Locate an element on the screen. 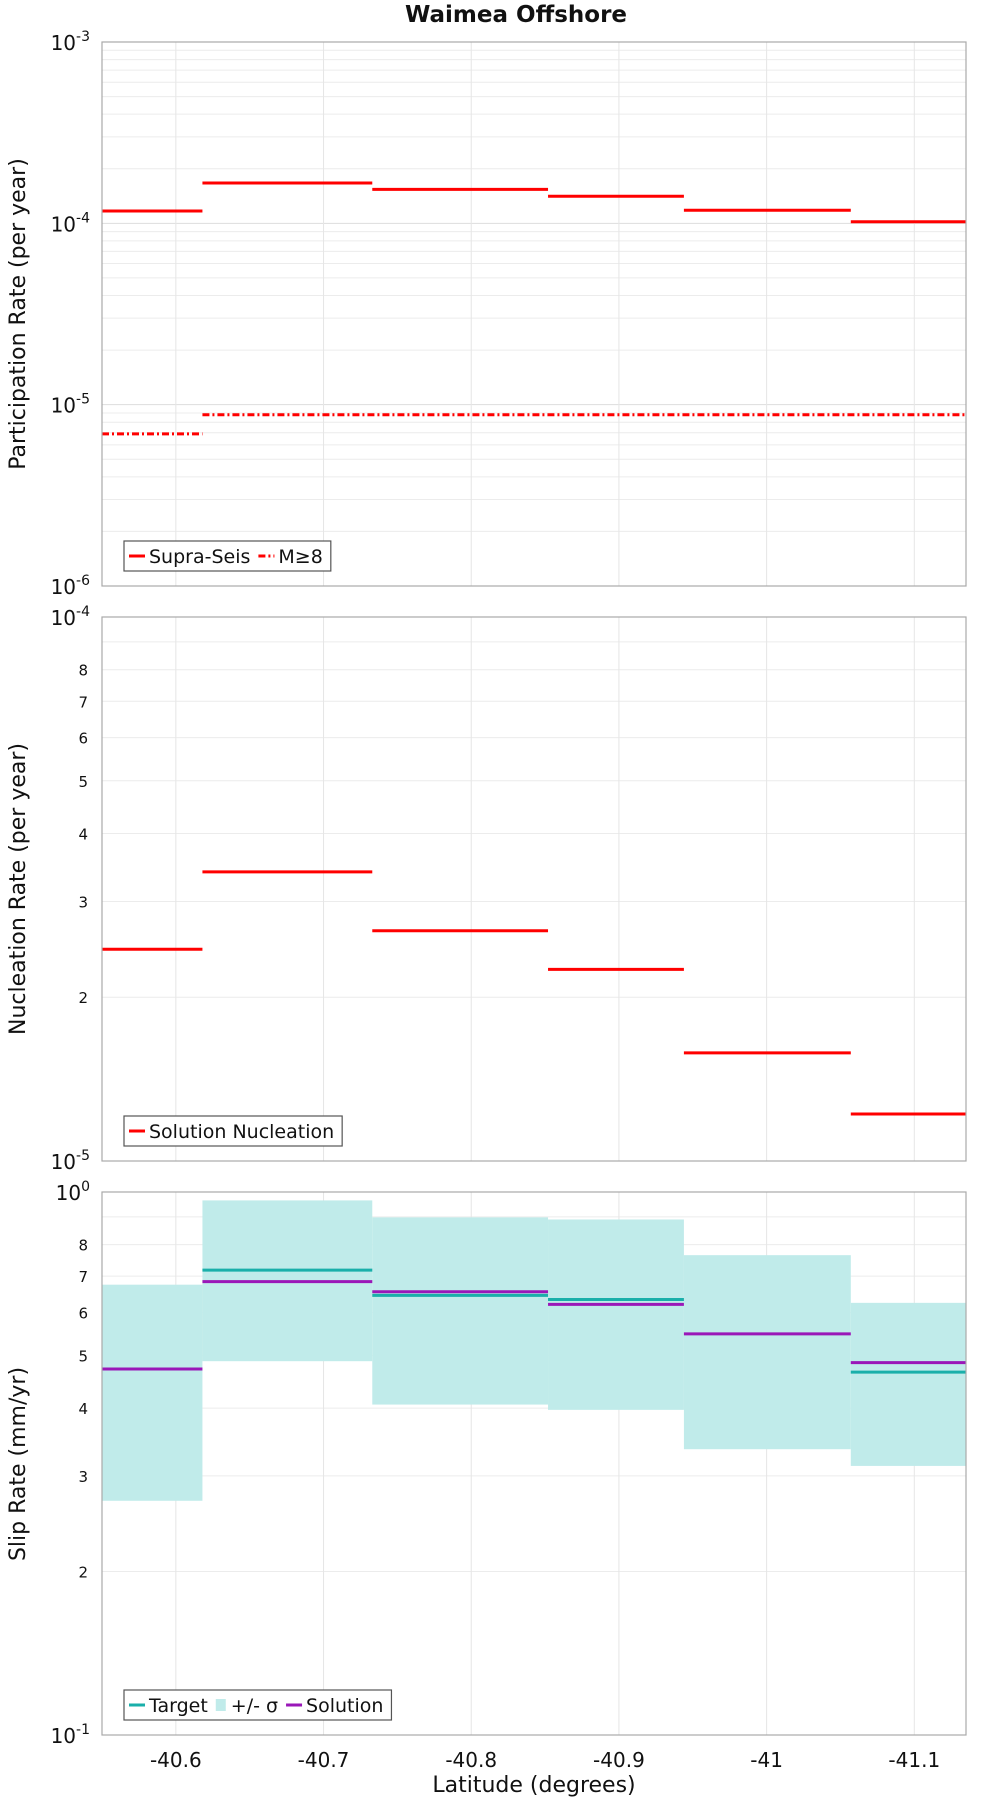  y-tick-label: 10⁻⁶ is located at coordinates (71, 586).